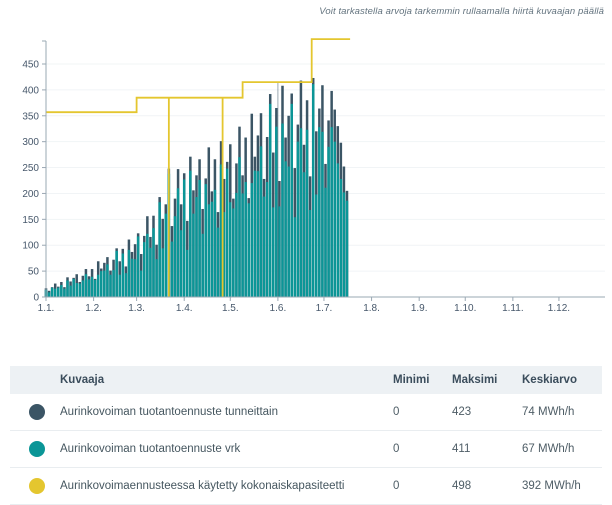 The image size is (612, 505). Describe the element at coordinates (37, 412) in the screenshot. I see `series-color-dot-hourly` at that location.